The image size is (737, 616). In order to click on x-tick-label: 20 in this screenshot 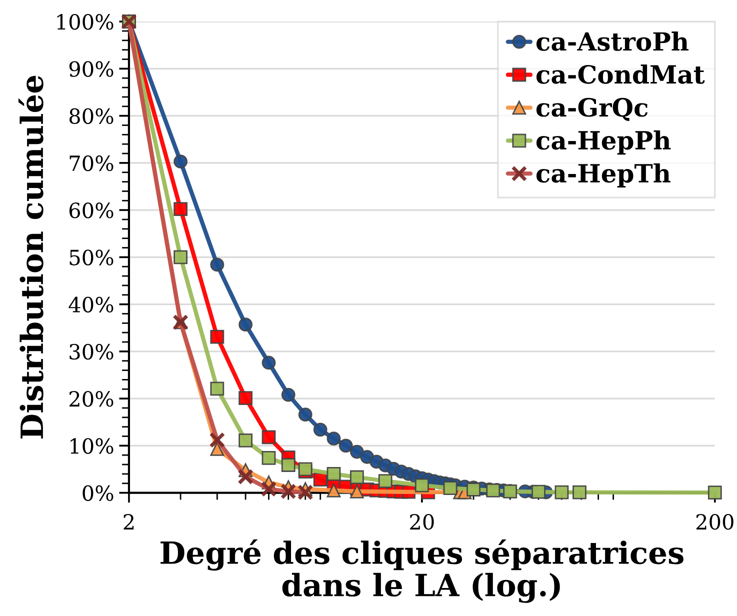, I will do `click(422, 522)`.